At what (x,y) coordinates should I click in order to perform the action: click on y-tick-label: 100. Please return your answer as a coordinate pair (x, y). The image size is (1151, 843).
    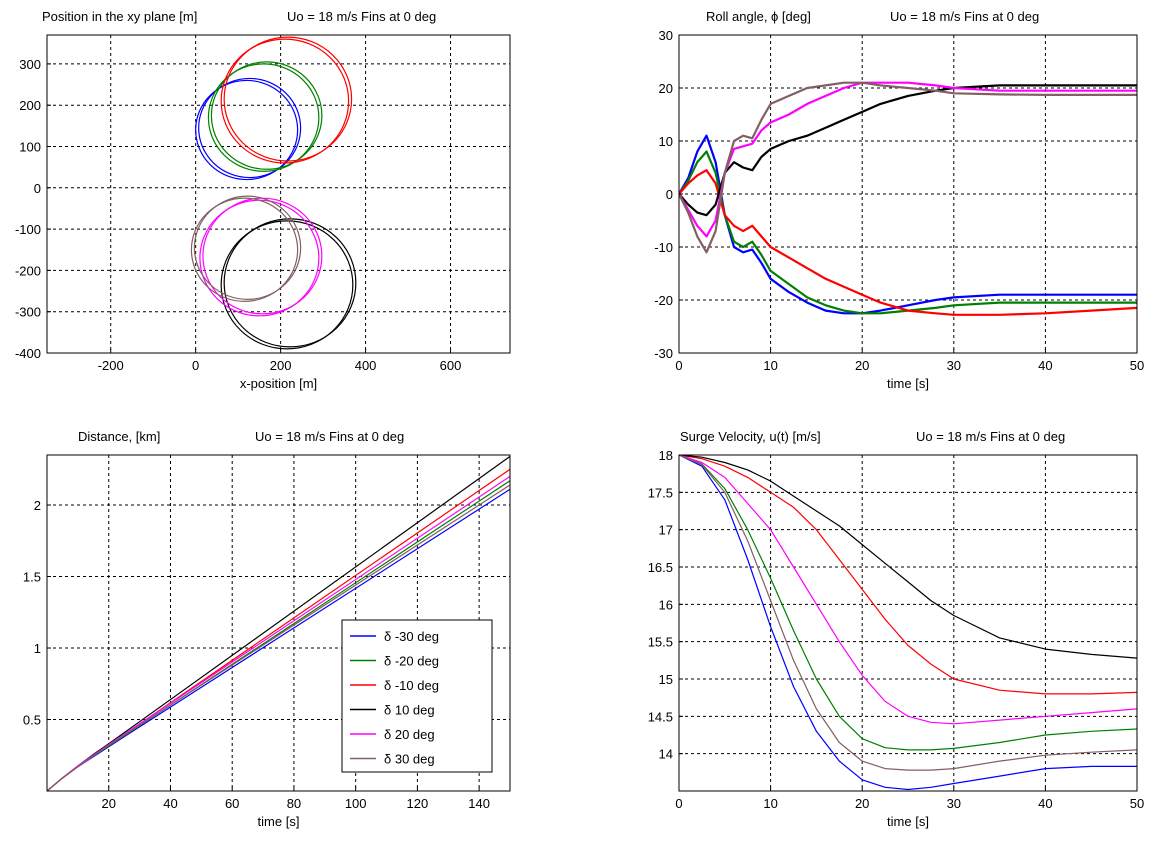
    Looking at the image, I should click on (30, 147).